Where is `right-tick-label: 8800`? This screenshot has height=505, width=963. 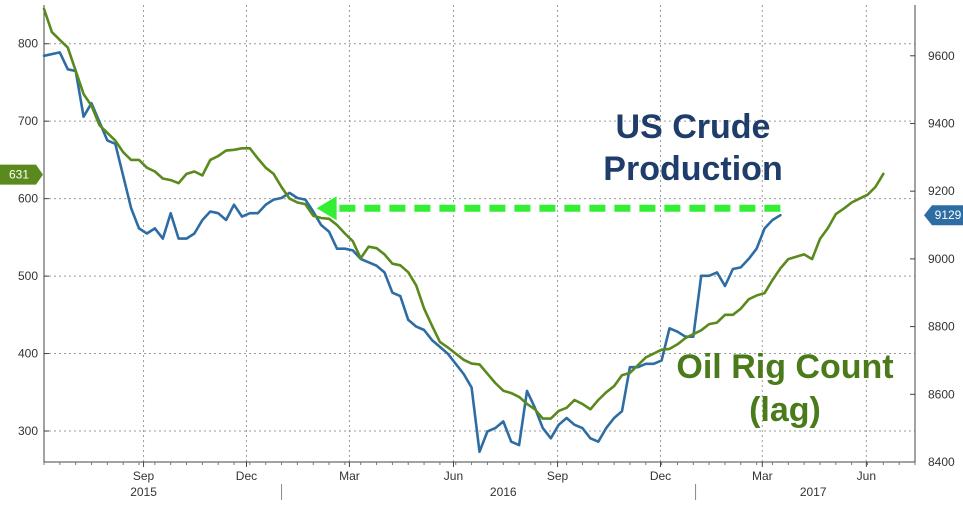 right-tick-label: 8800 is located at coordinates (941, 327).